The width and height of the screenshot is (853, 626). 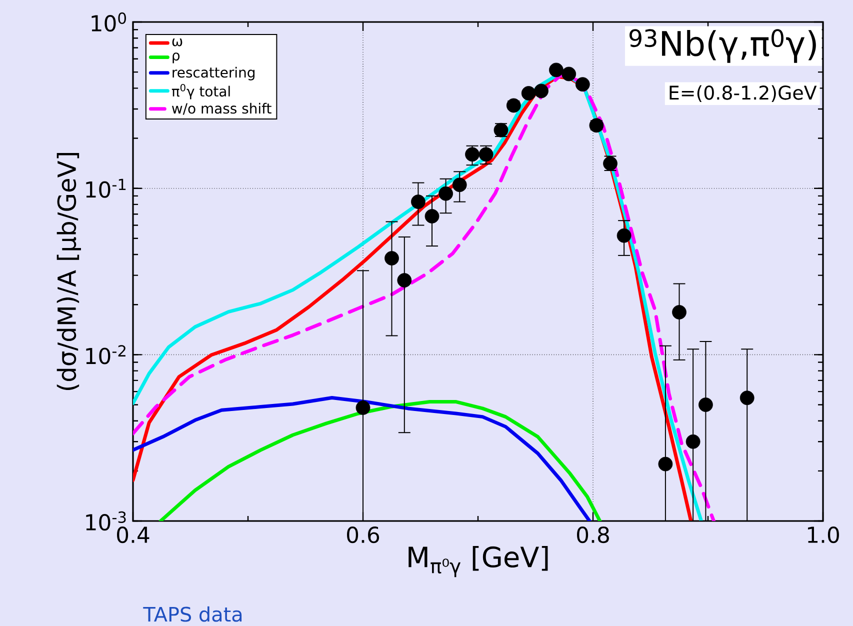 What do you see at coordinates (106, 188) in the screenshot?
I see `y-tick-label: 10$^{-1}$` at bounding box center [106, 188].